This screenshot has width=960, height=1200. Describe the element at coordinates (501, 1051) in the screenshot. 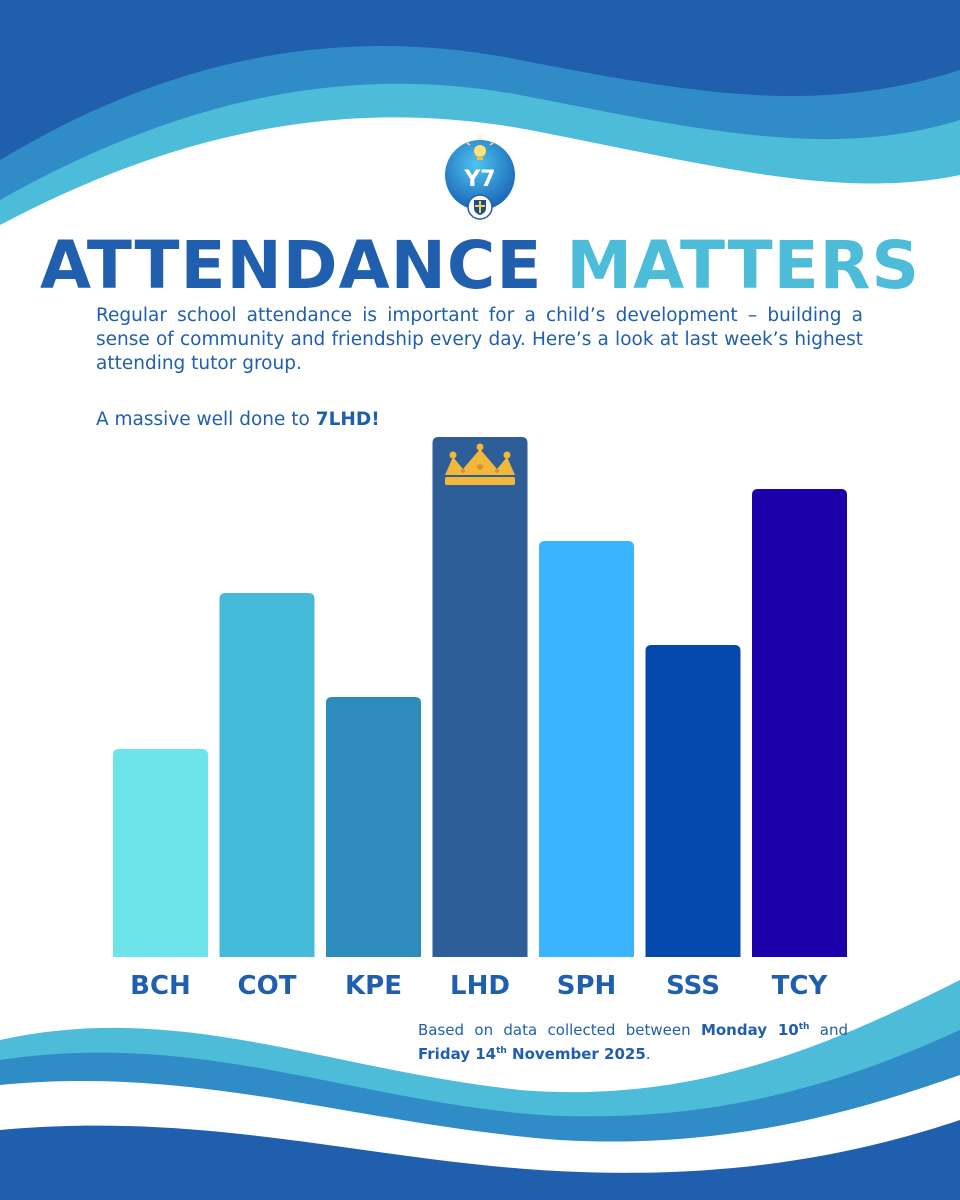

I see `footnote-end-sup: th` at that location.